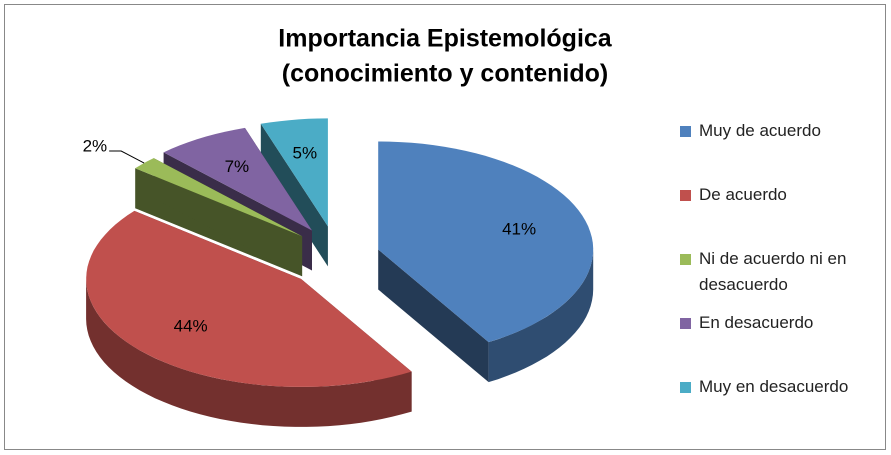 Image resolution: width=891 pixels, height=455 pixels. I want to click on chart-title: Importancia Epistemológica, so click(445, 39).